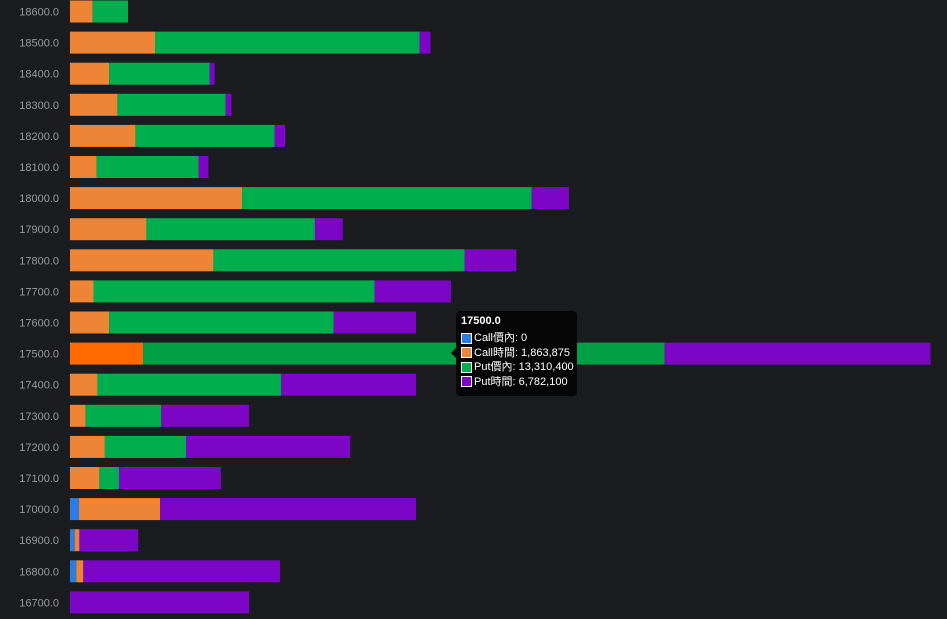  Describe the element at coordinates (39, 448) in the screenshot. I see `y-tick-label: 17200.0` at that location.